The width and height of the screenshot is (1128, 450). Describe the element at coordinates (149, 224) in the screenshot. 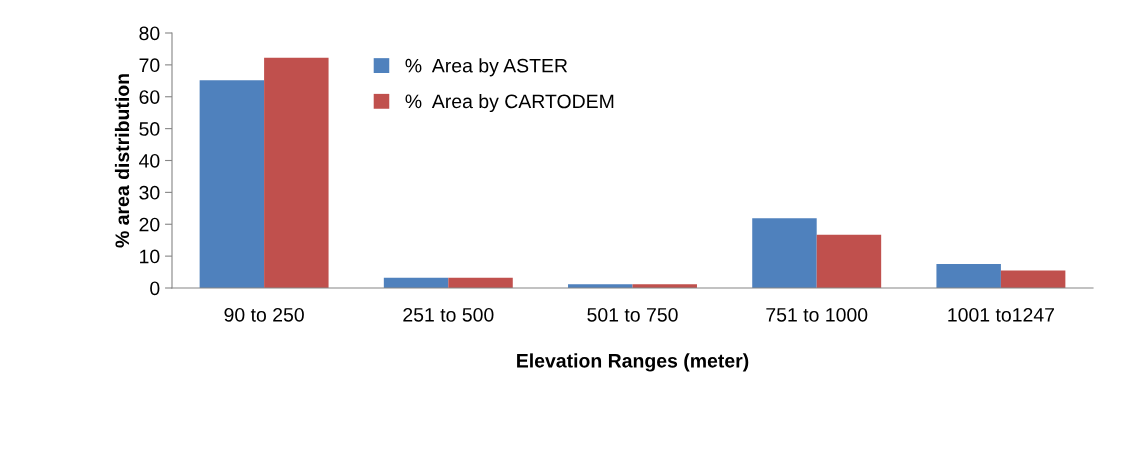

I see `y-tick-label: 20` at that location.